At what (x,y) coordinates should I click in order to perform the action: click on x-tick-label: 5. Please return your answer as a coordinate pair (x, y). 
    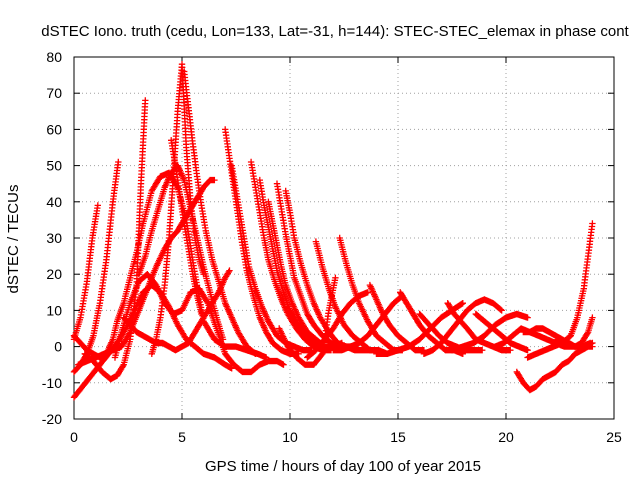
    Looking at the image, I should click on (182, 437).